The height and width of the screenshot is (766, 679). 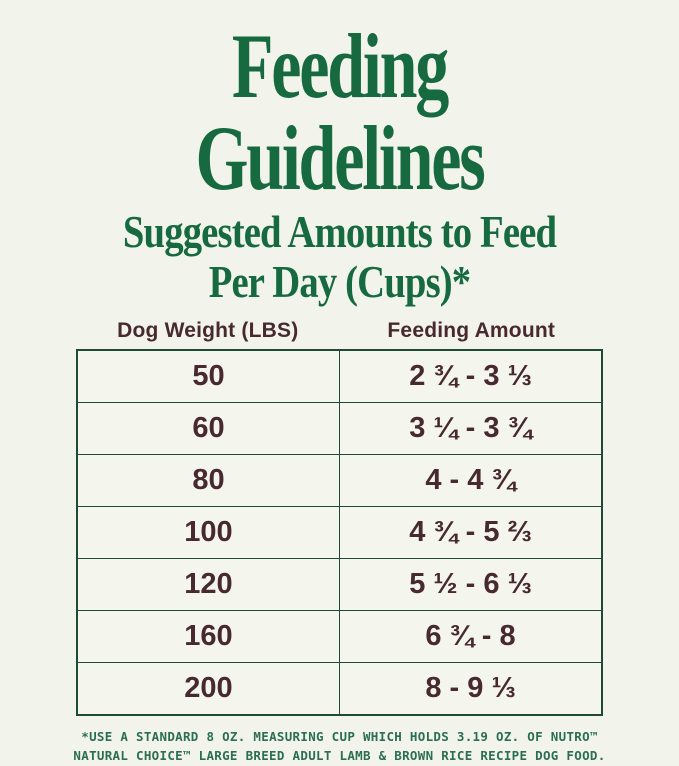 What do you see at coordinates (339, 281) in the screenshot?
I see `subtitle-line-2: Per Day (Cups)*` at bounding box center [339, 281].